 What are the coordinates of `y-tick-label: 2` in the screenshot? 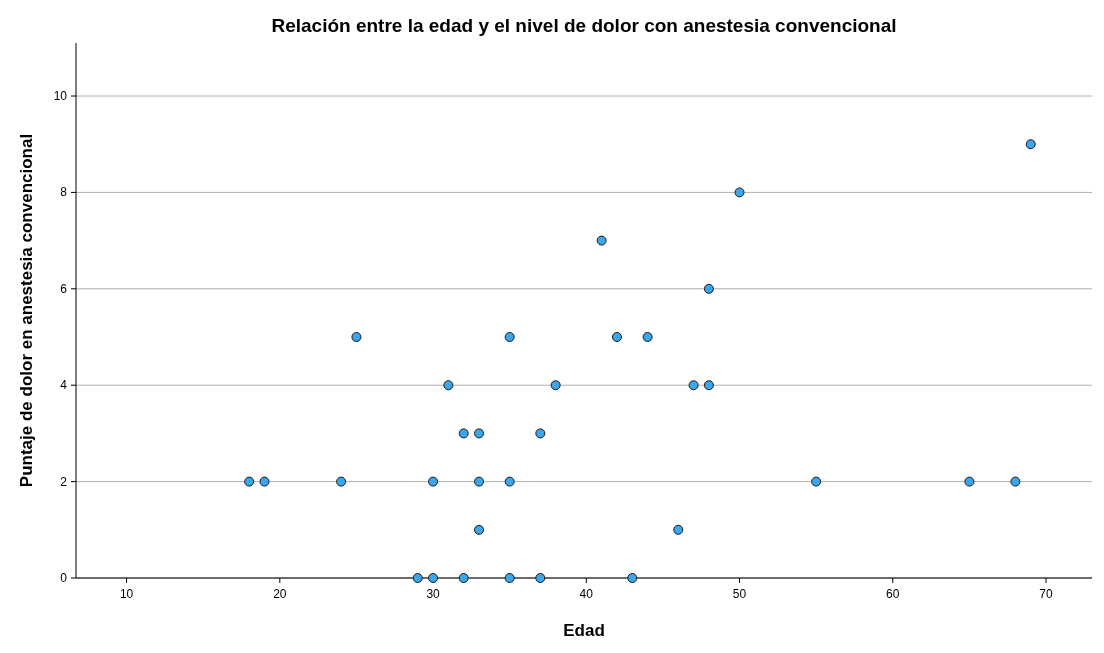 It's located at (64, 481).